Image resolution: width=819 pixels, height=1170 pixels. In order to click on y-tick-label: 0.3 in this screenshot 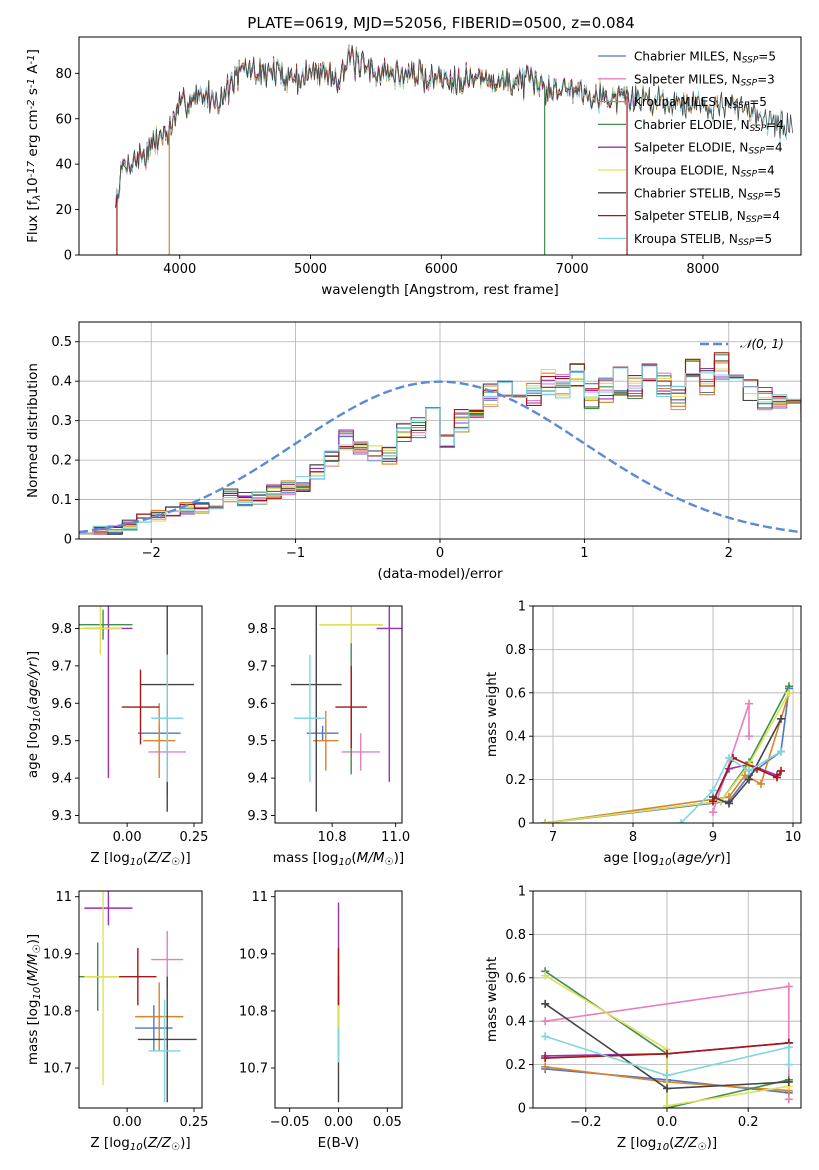, I will do `click(61, 421)`.